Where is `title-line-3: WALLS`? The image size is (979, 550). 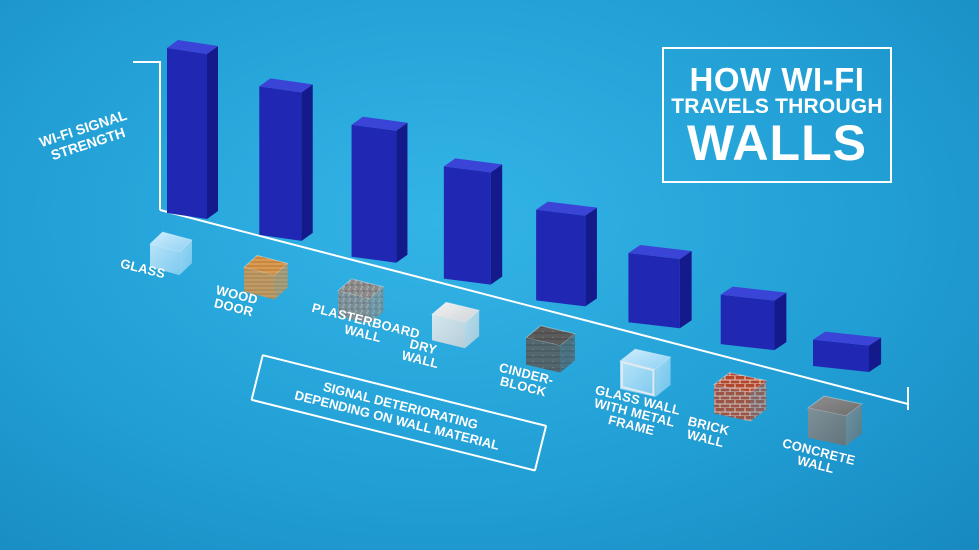
title-line-3: WALLS is located at coordinates (777, 142).